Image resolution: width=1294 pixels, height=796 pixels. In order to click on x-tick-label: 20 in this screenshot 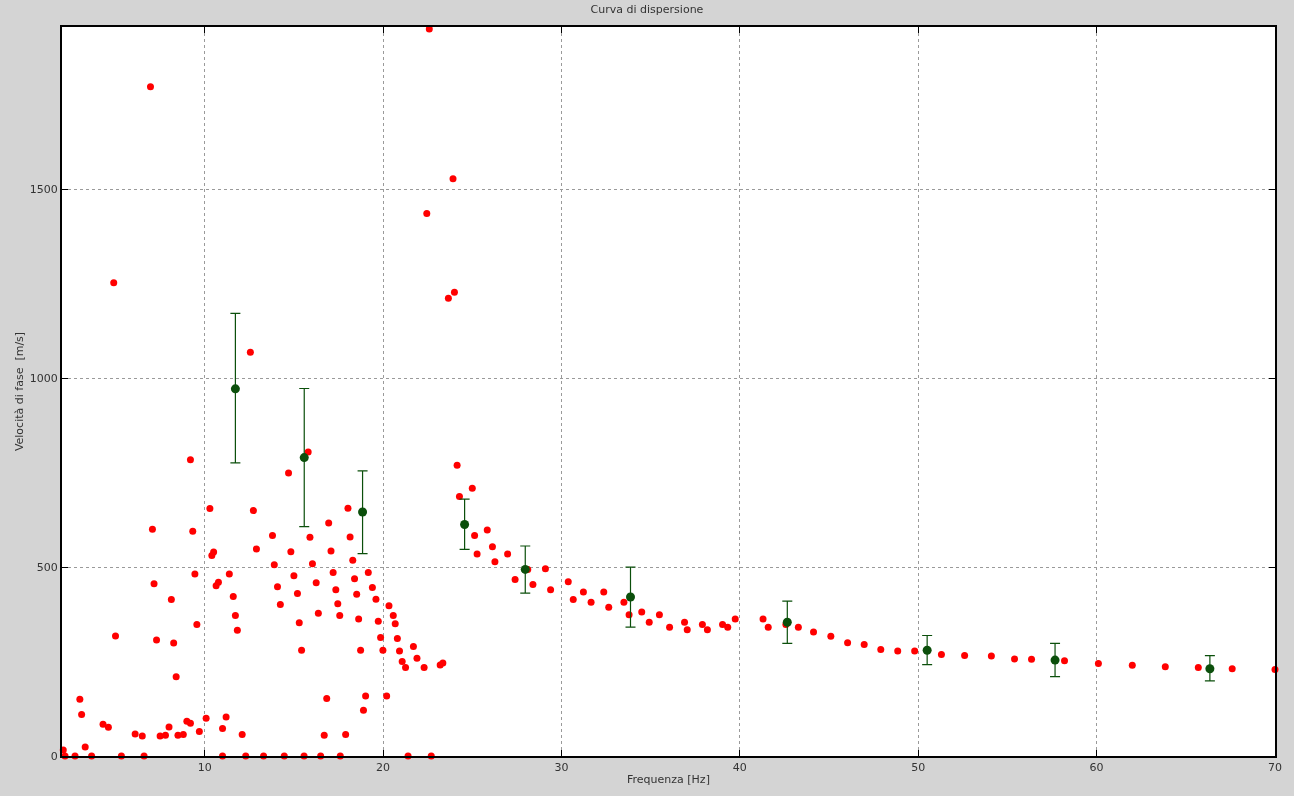, I will do `click(383, 768)`.